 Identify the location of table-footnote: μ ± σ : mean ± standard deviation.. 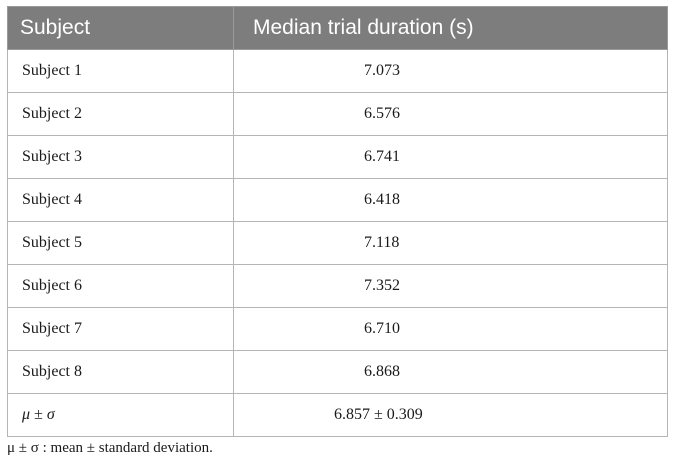
(110, 448).